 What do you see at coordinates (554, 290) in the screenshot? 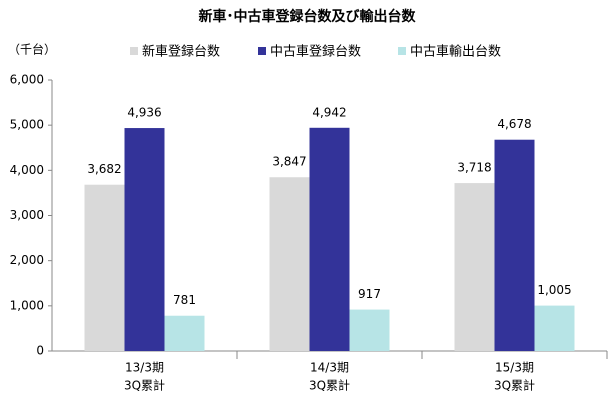
I see `value-label: 1,005` at bounding box center [554, 290].